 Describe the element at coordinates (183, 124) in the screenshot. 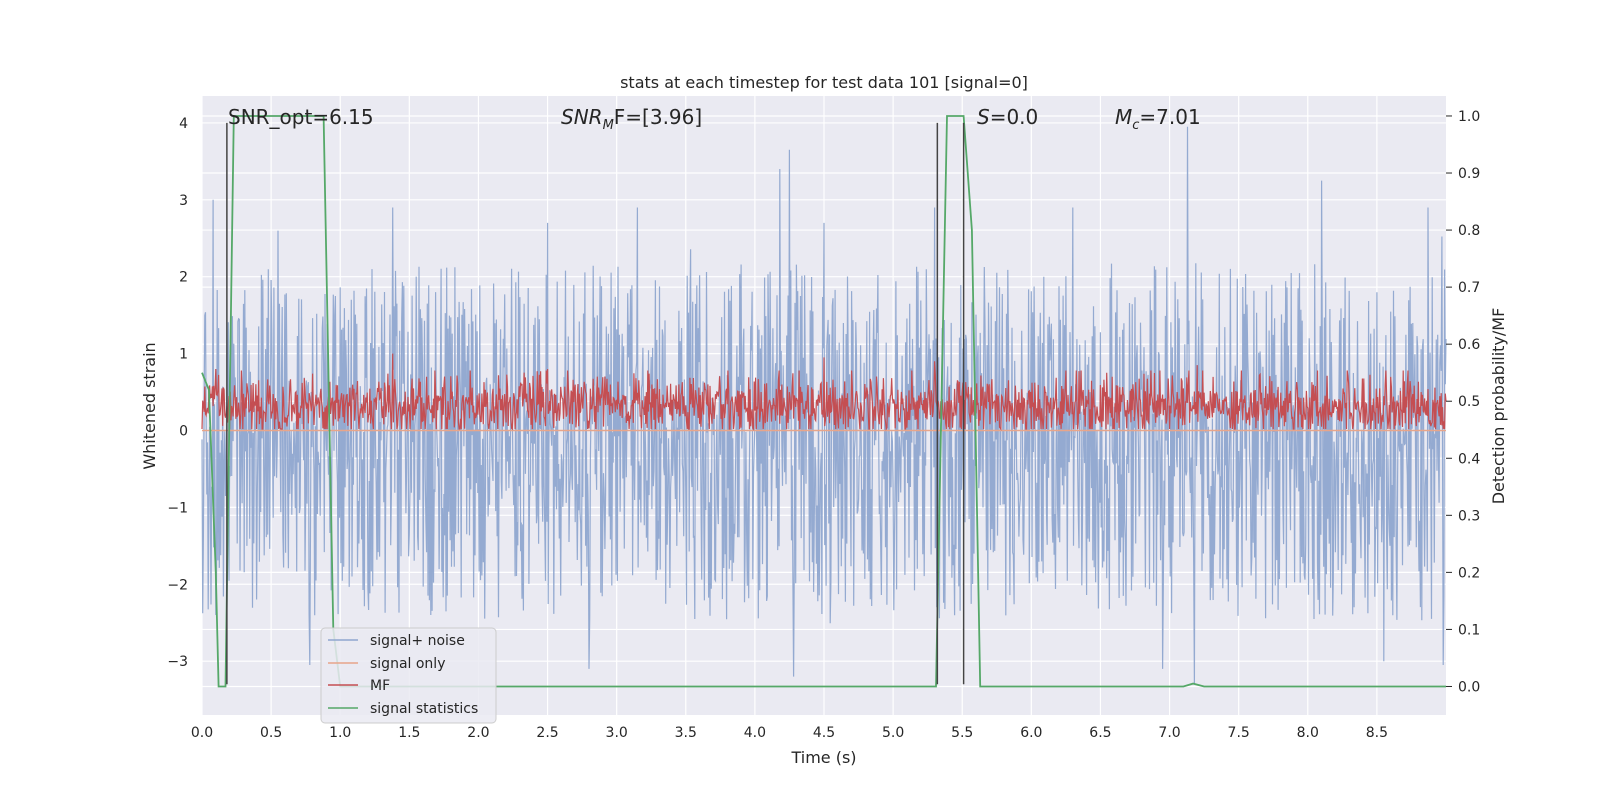

I see `y-tick-label-0: 4` at that location.